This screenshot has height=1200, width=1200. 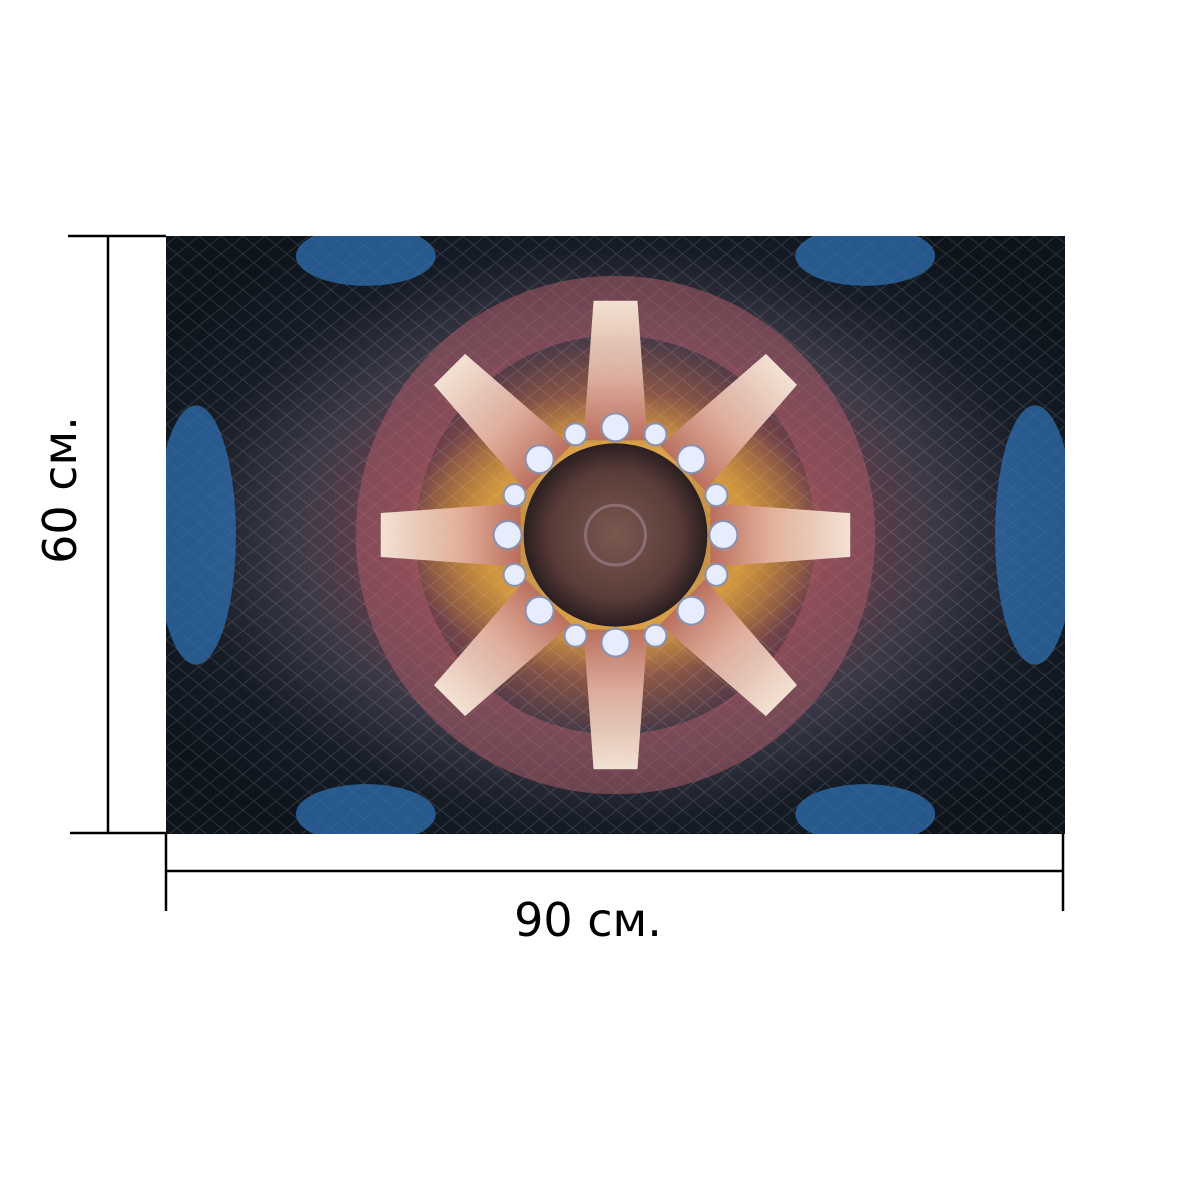 What do you see at coordinates (60, 490) in the screenshot?
I see `height-label: 60 см.` at bounding box center [60, 490].